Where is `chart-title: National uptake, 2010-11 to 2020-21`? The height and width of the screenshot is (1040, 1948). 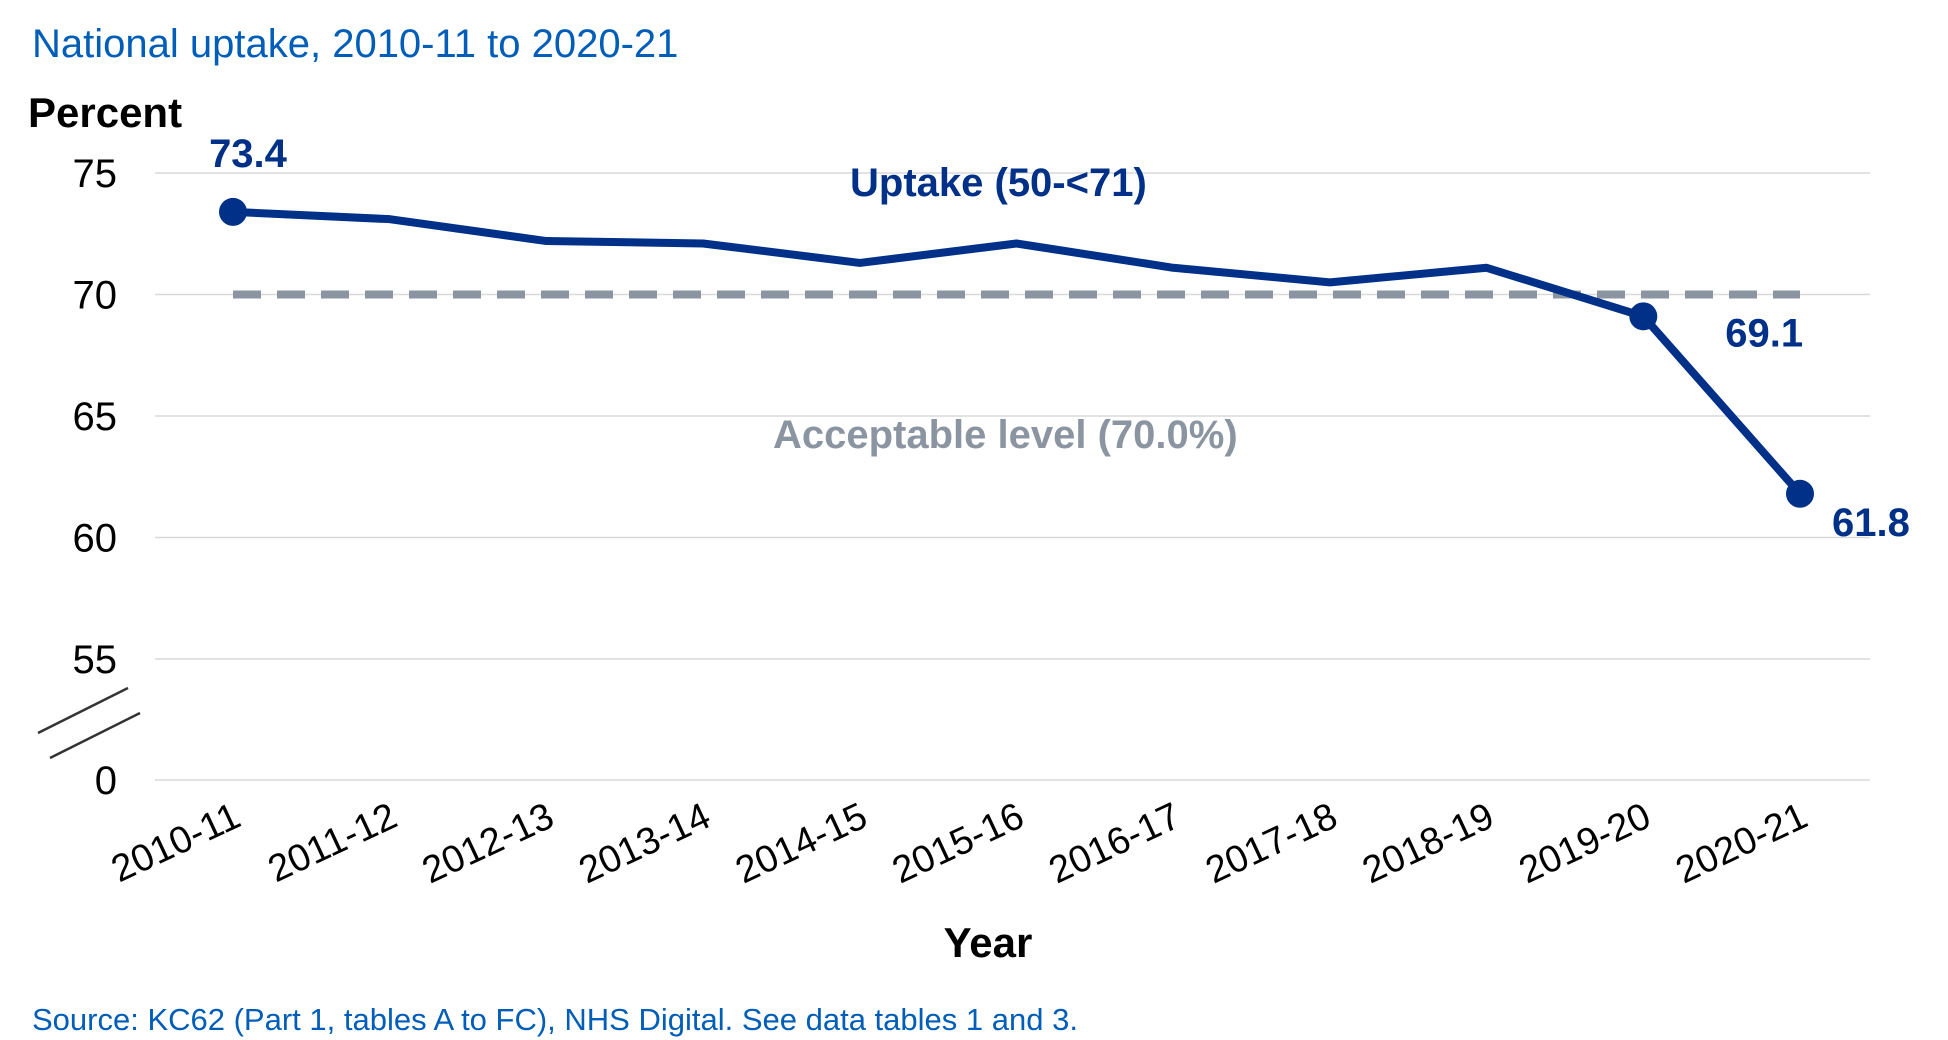 chart-title: National uptake, 2010-11 to 2020-21 is located at coordinates (355, 44).